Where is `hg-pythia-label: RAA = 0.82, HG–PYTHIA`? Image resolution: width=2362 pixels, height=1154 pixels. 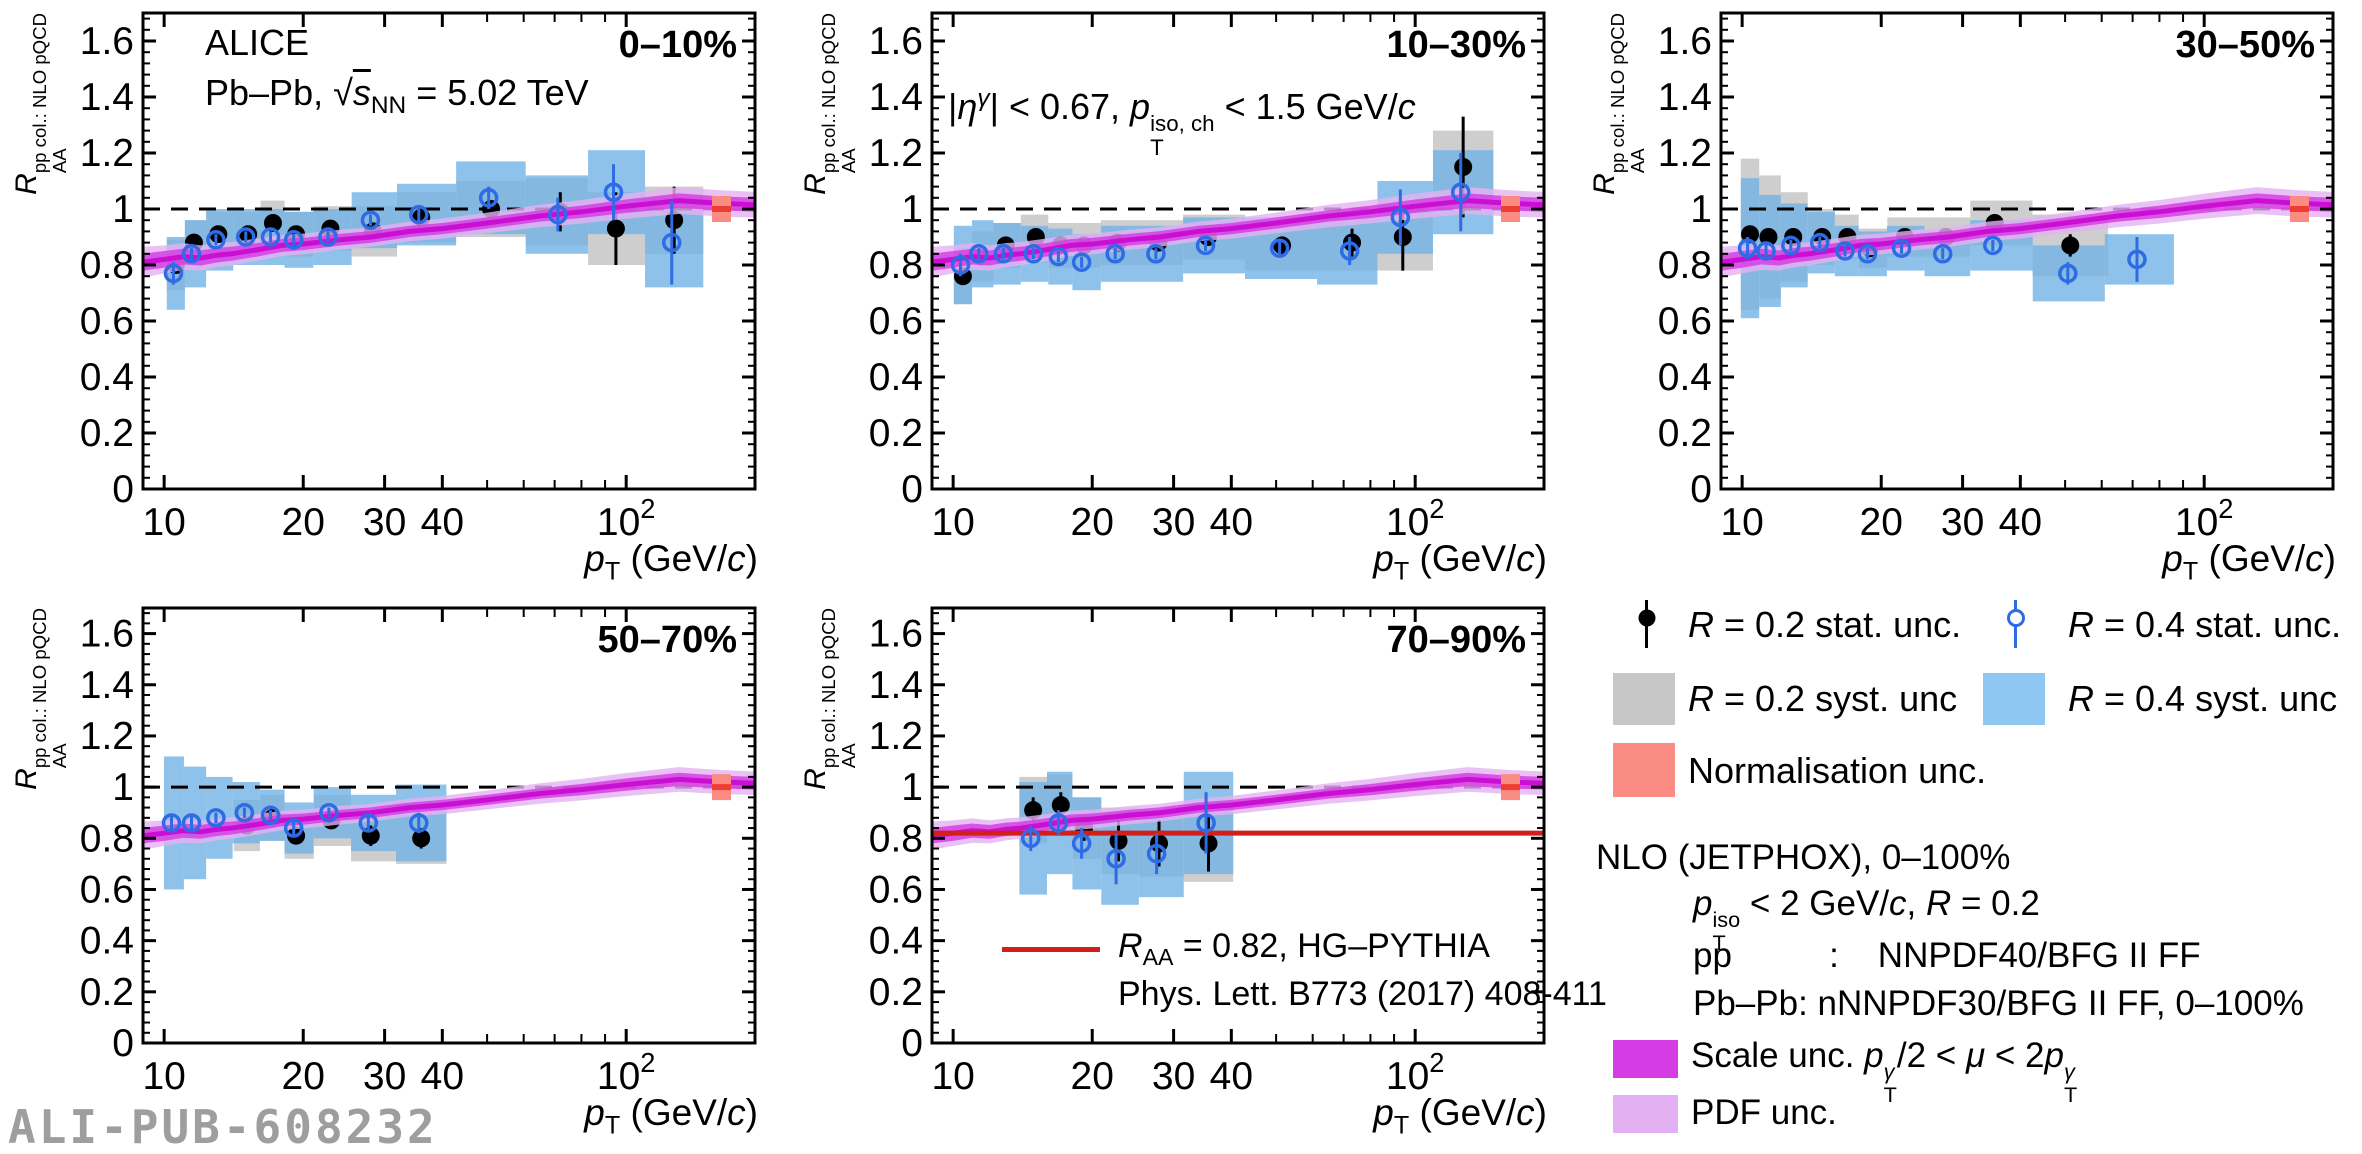 hg-pythia-label: RAA = 0.82, HG–PYTHIA is located at coordinates (1304, 948).